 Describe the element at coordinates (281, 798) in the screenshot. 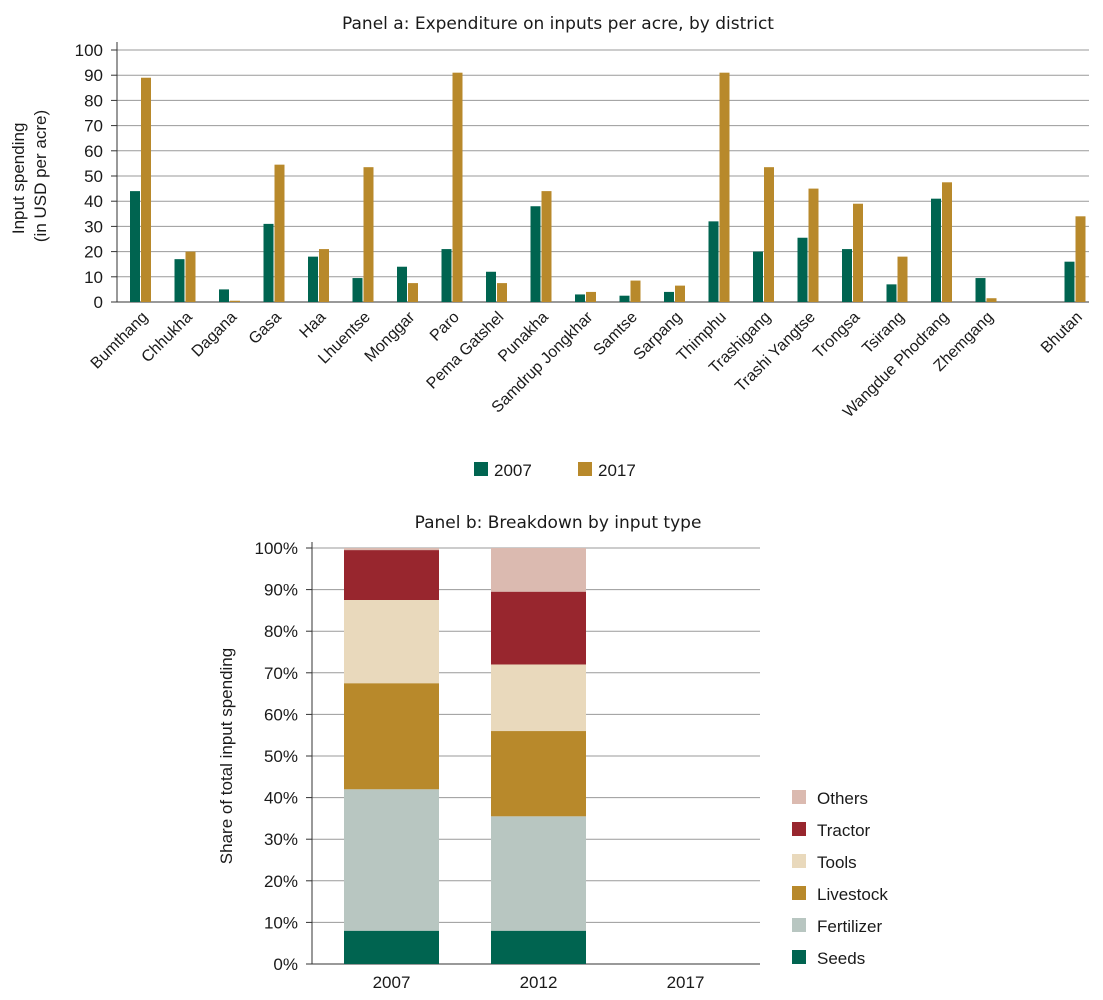

I see `panel-b-y-tick-label: 40%` at that location.